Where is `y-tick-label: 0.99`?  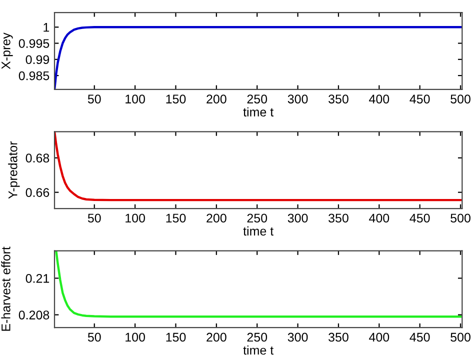 y-tick-label: 0.99 is located at coordinates (38, 59).